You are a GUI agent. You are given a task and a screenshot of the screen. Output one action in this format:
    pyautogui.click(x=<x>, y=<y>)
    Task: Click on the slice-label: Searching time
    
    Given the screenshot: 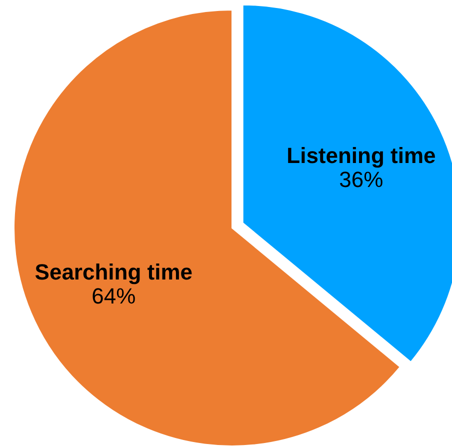 What is the action you would take?
    pyautogui.click(x=113, y=272)
    